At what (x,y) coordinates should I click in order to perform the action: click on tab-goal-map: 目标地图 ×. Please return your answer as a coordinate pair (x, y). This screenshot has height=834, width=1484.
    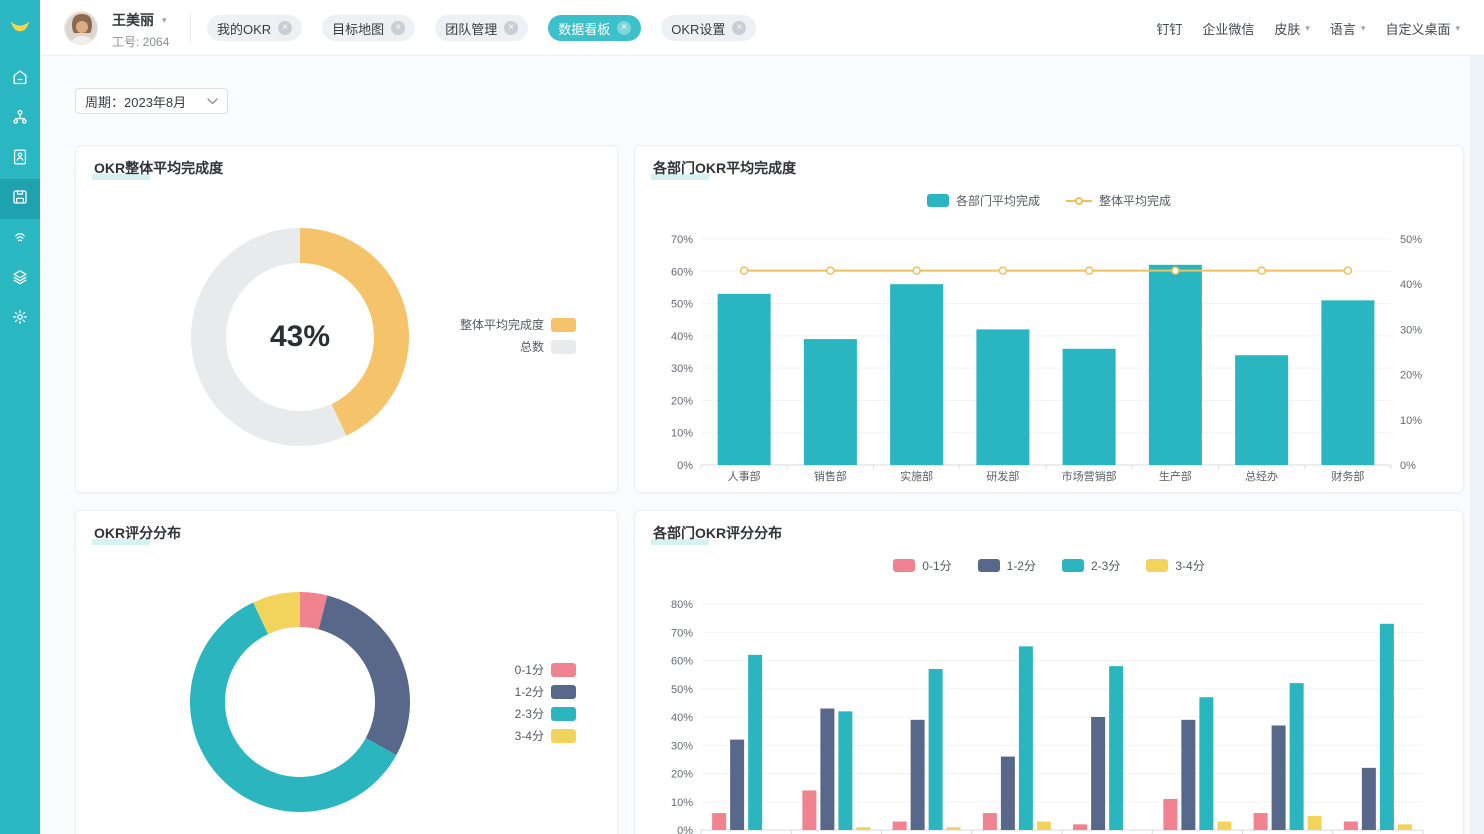
    Looking at the image, I should click on (369, 28).